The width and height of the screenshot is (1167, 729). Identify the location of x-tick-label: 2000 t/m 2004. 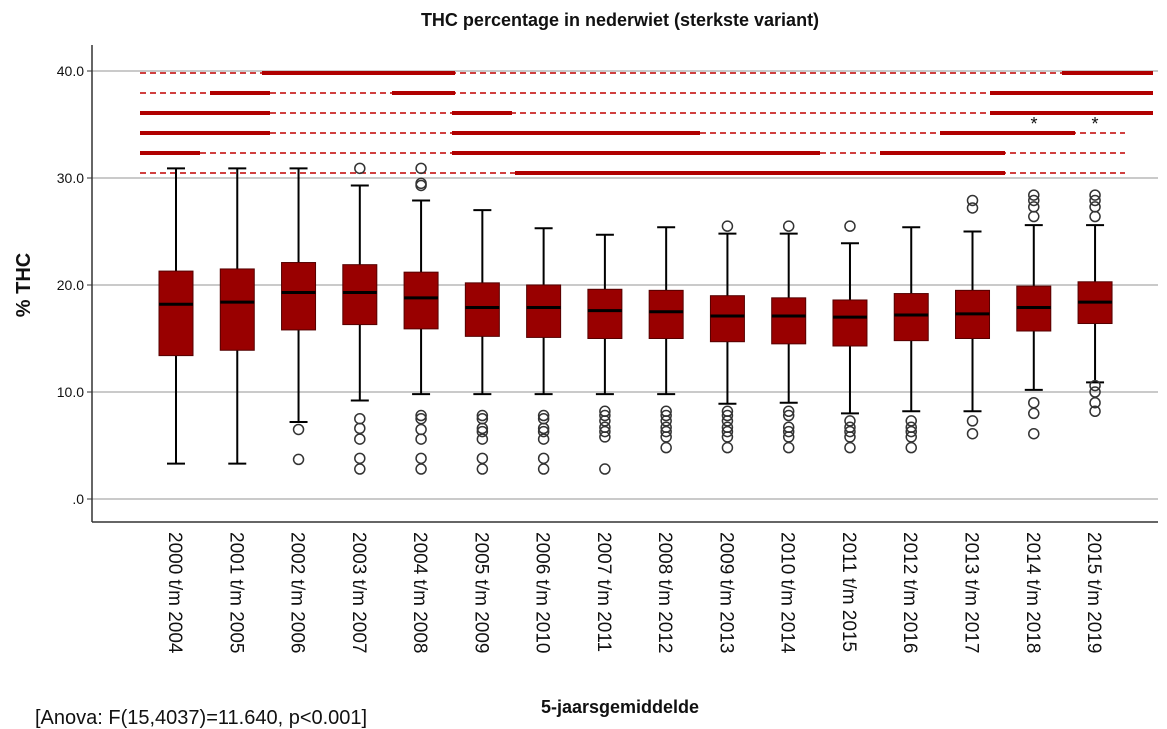
(174, 593).